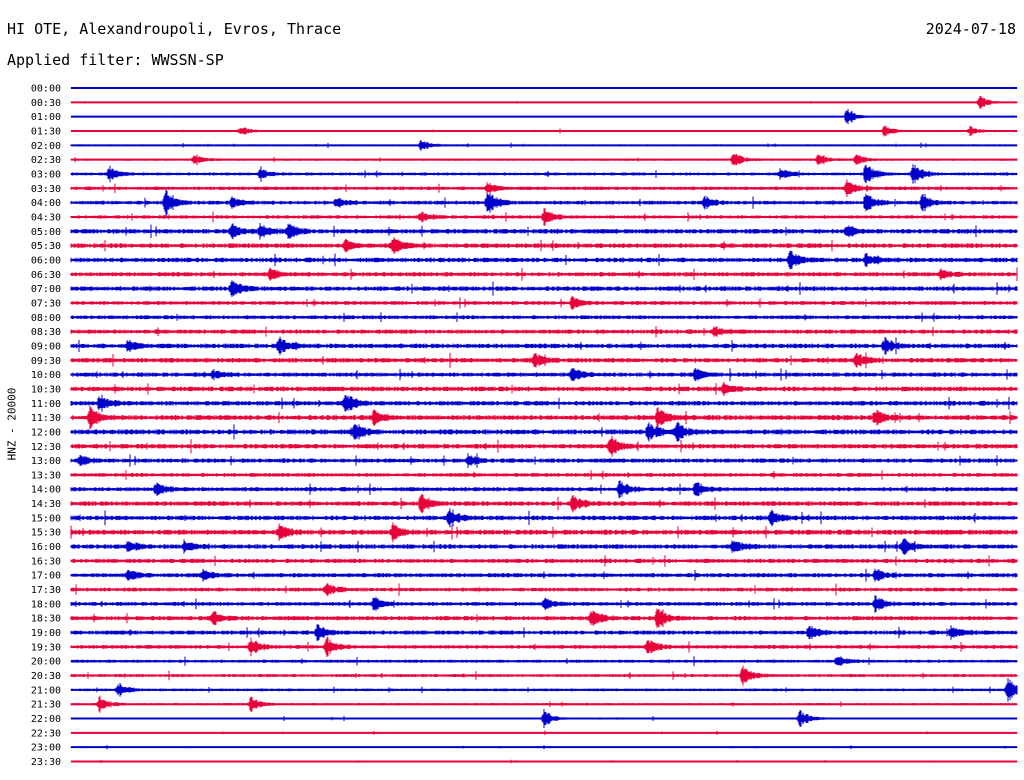 This screenshot has height=780, width=1024. What do you see at coordinates (46, 275) in the screenshot?
I see `time-label-0630: 06:30` at bounding box center [46, 275].